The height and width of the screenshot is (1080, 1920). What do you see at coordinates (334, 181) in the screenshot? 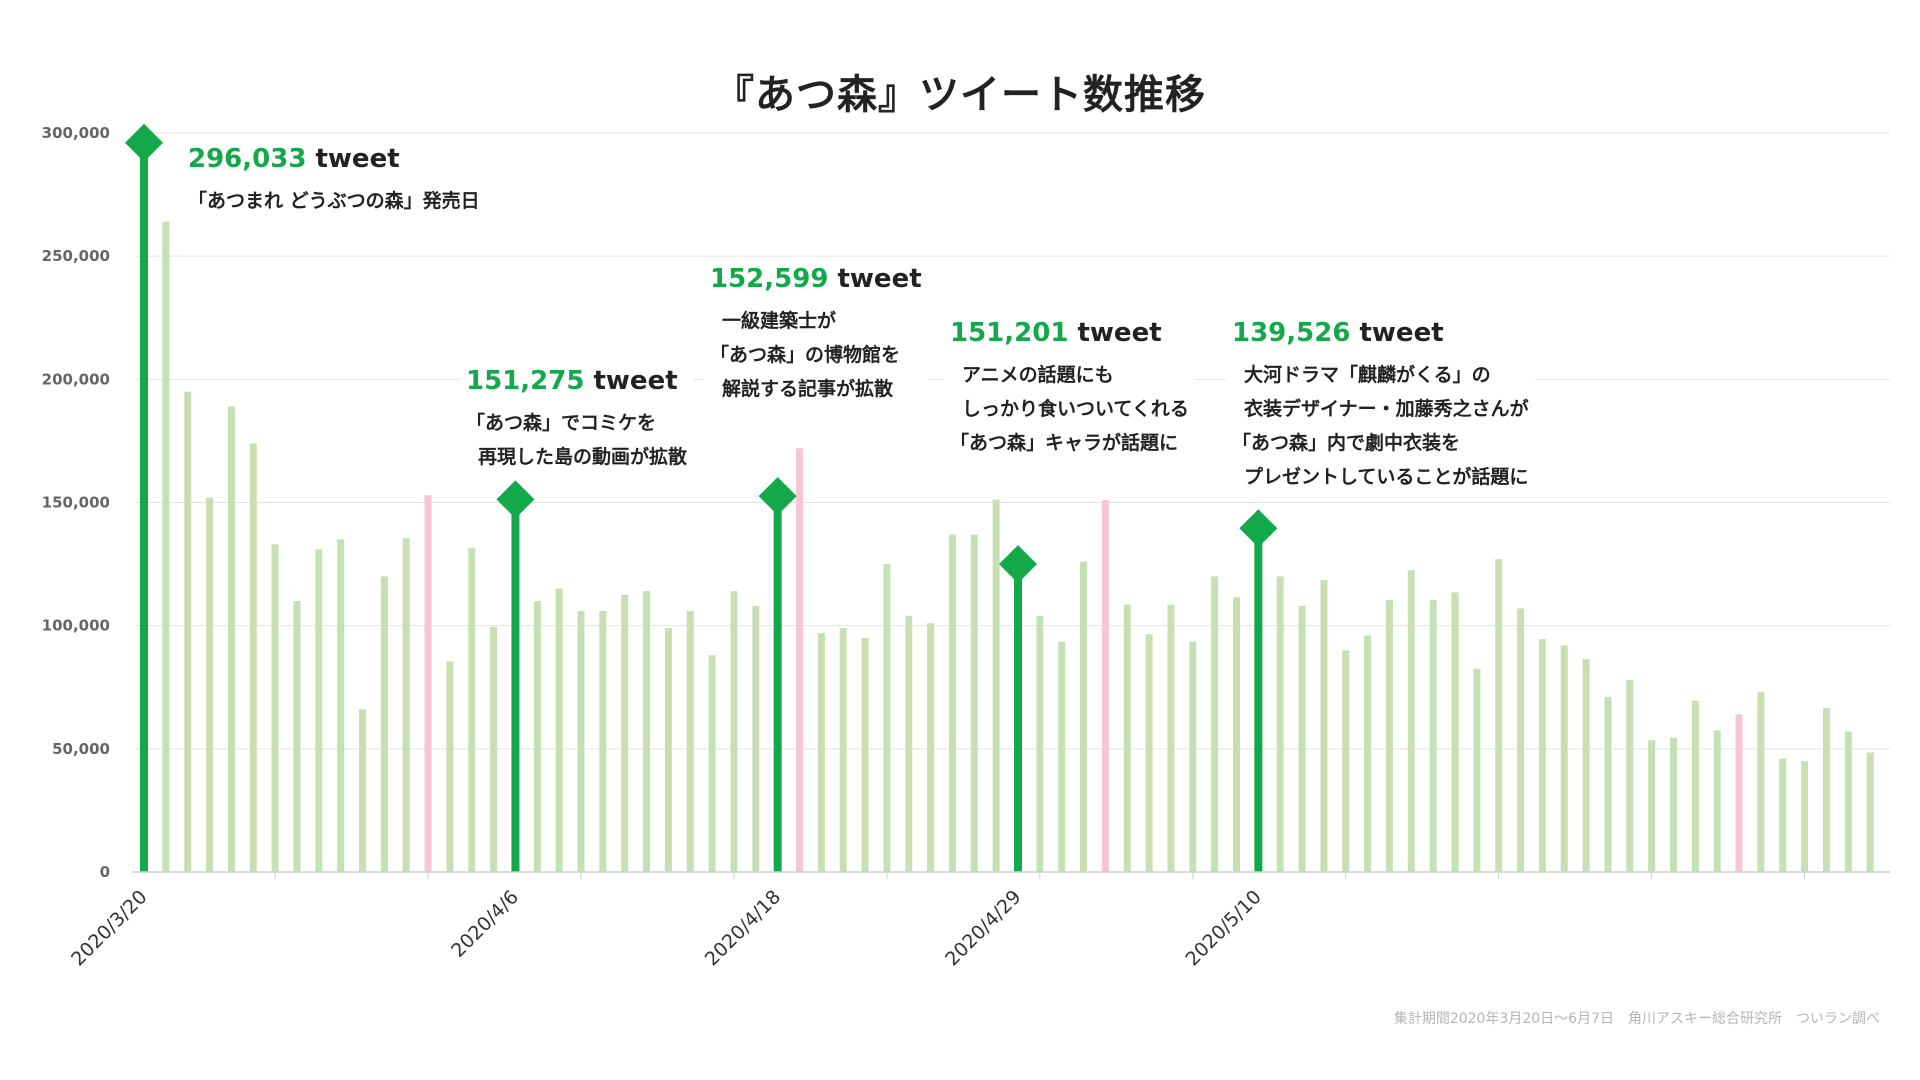
I see `annotation-0: 296,033 tweet 「あつまれ どうぶつの森」発売日` at bounding box center [334, 181].